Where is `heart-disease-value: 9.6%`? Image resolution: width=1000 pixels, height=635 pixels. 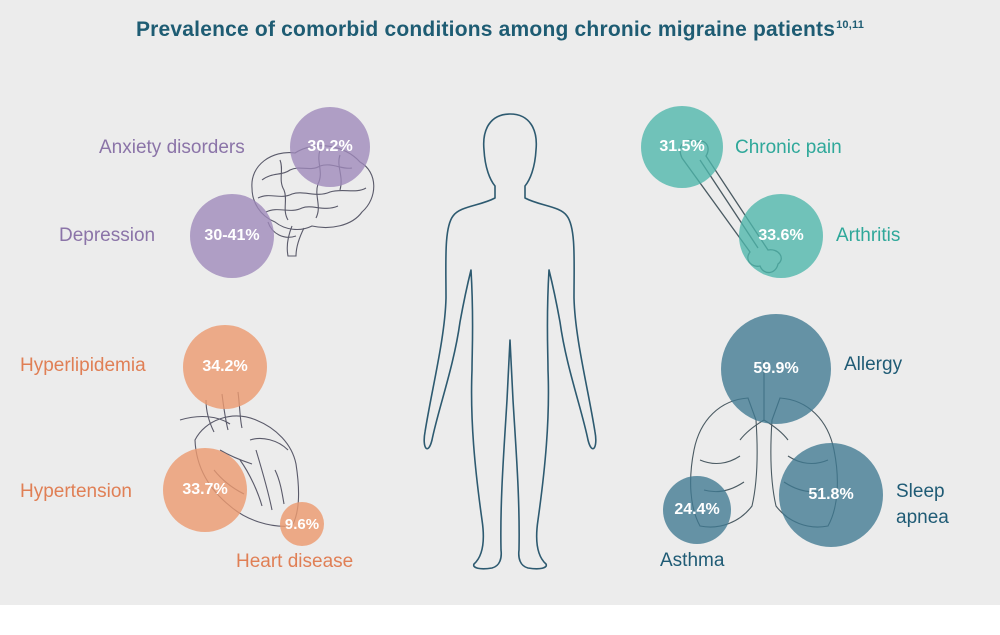 heart-disease-value: 9.6% is located at coordinates (302, 524).